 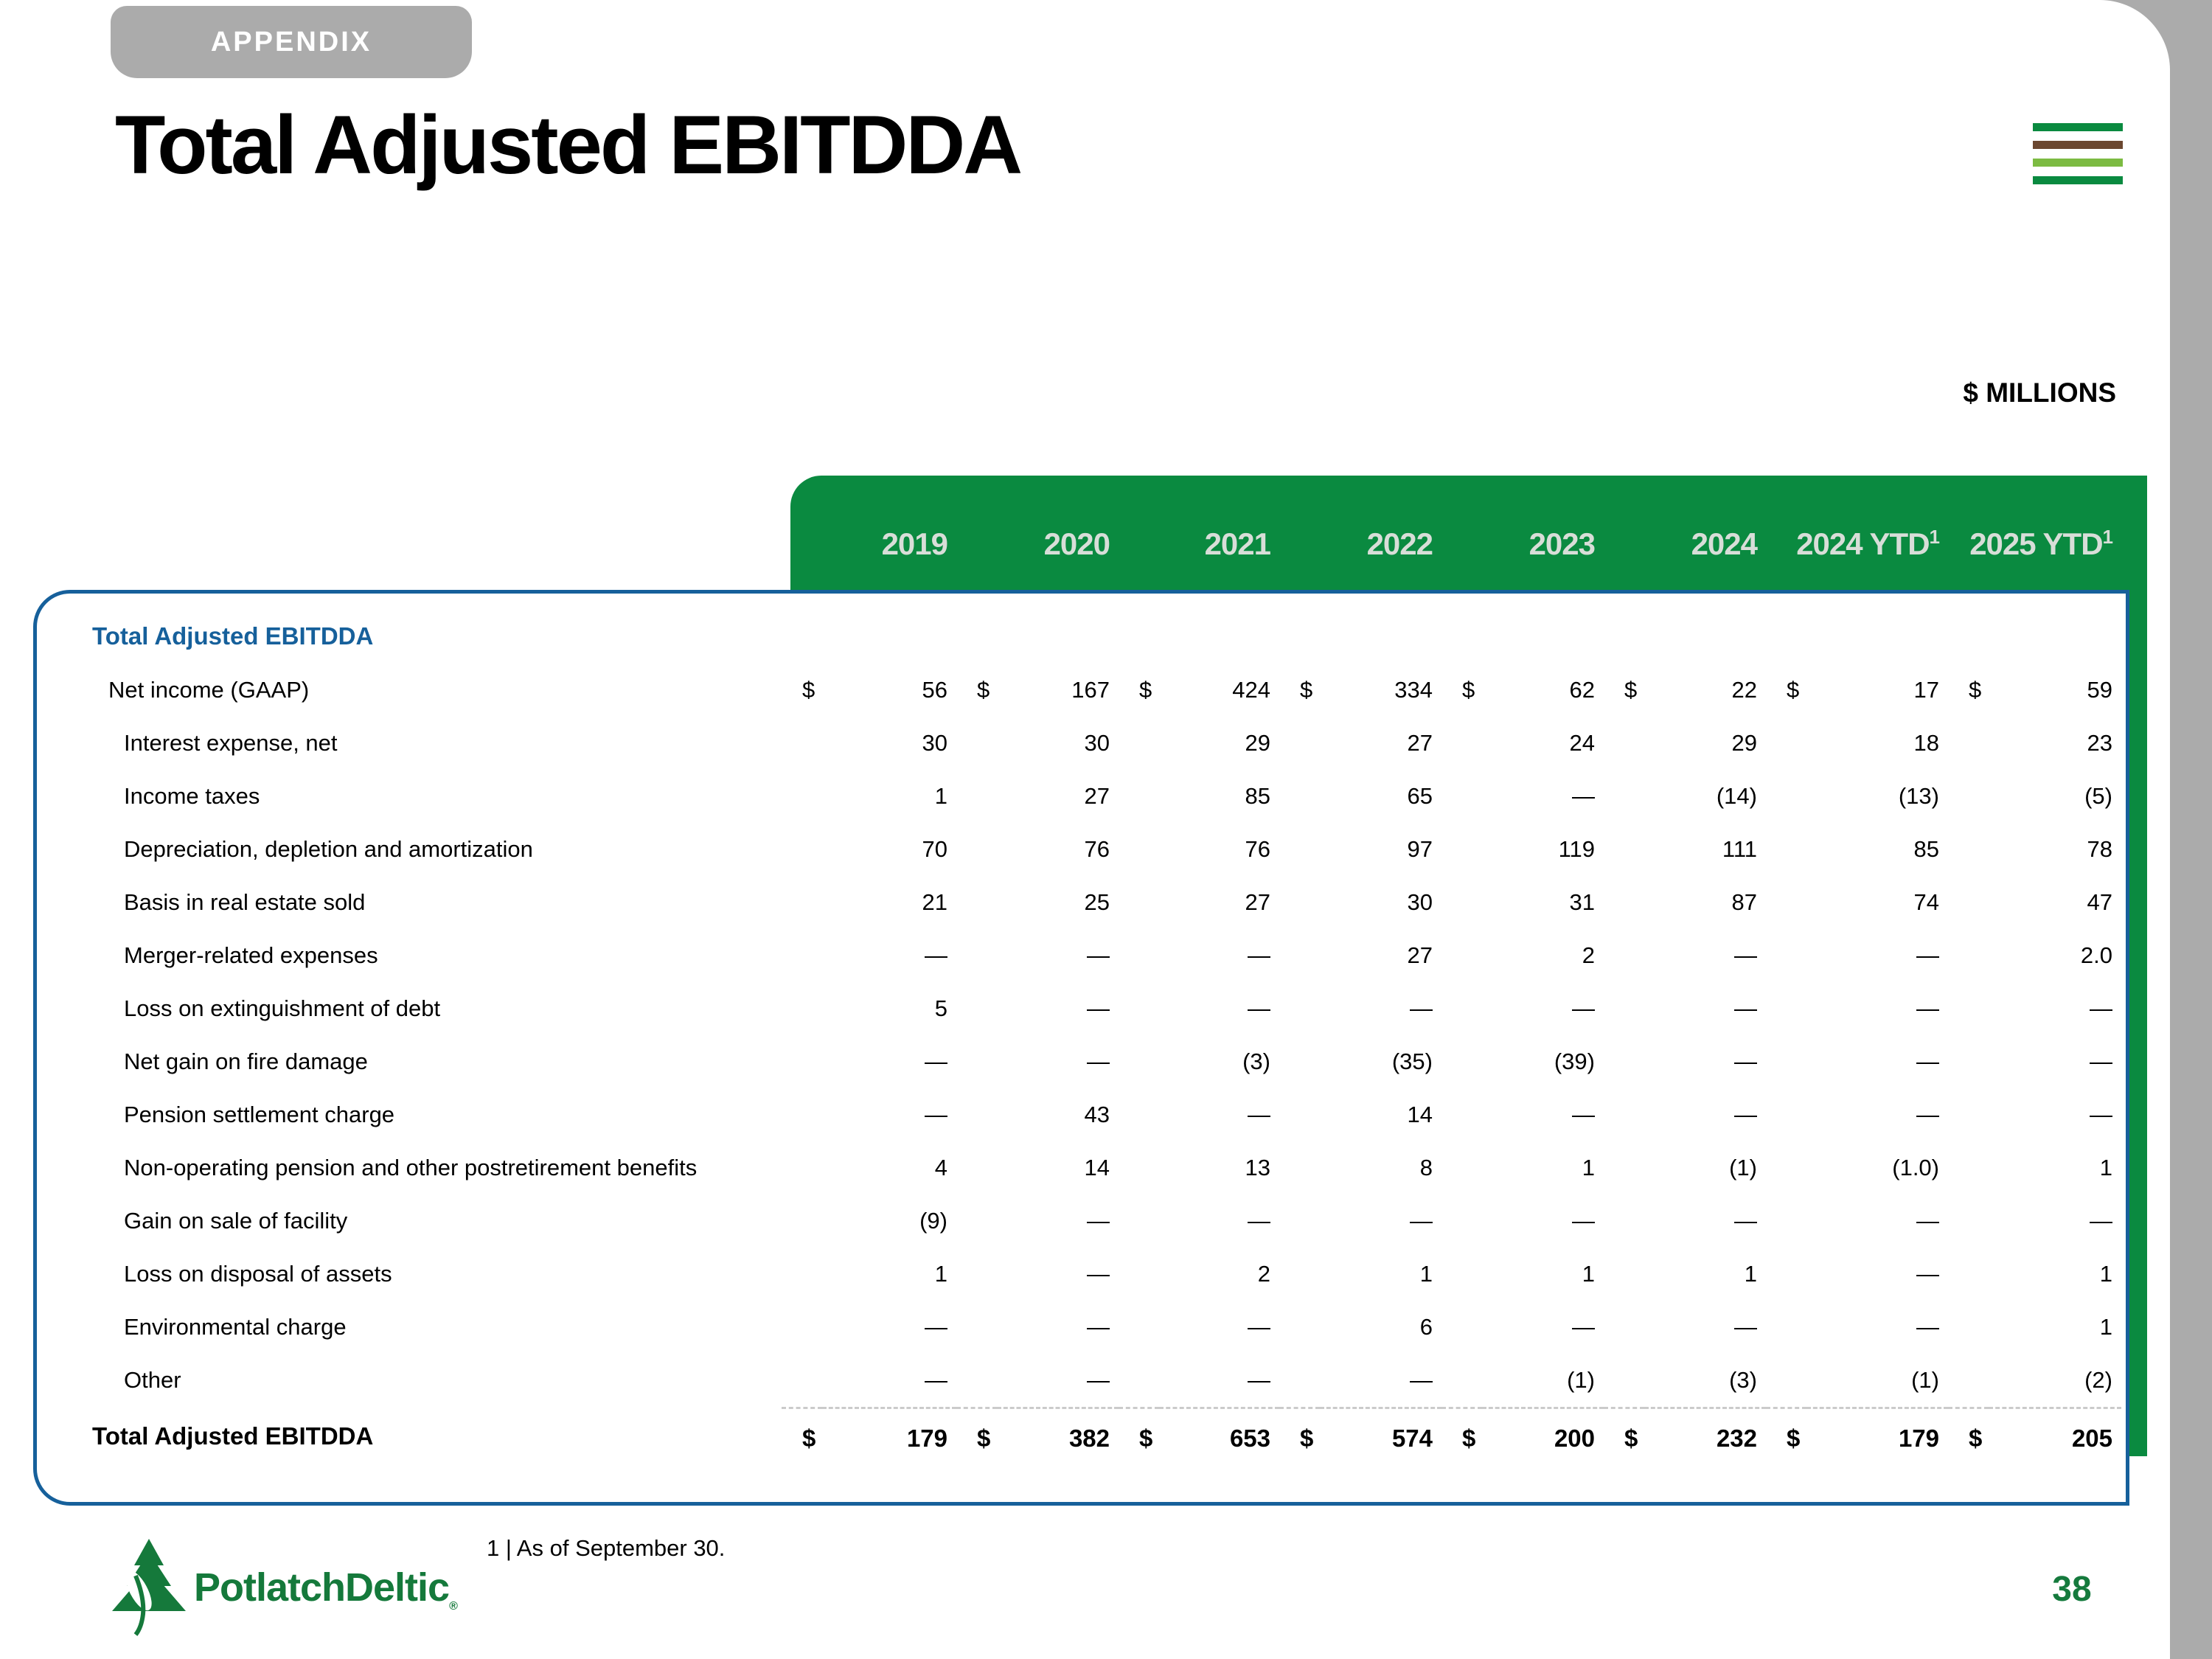 What do you see at coordinates (1257, 743) in the screenshot?
I see `table-cell: 29` at bounding box center [1257, 743].